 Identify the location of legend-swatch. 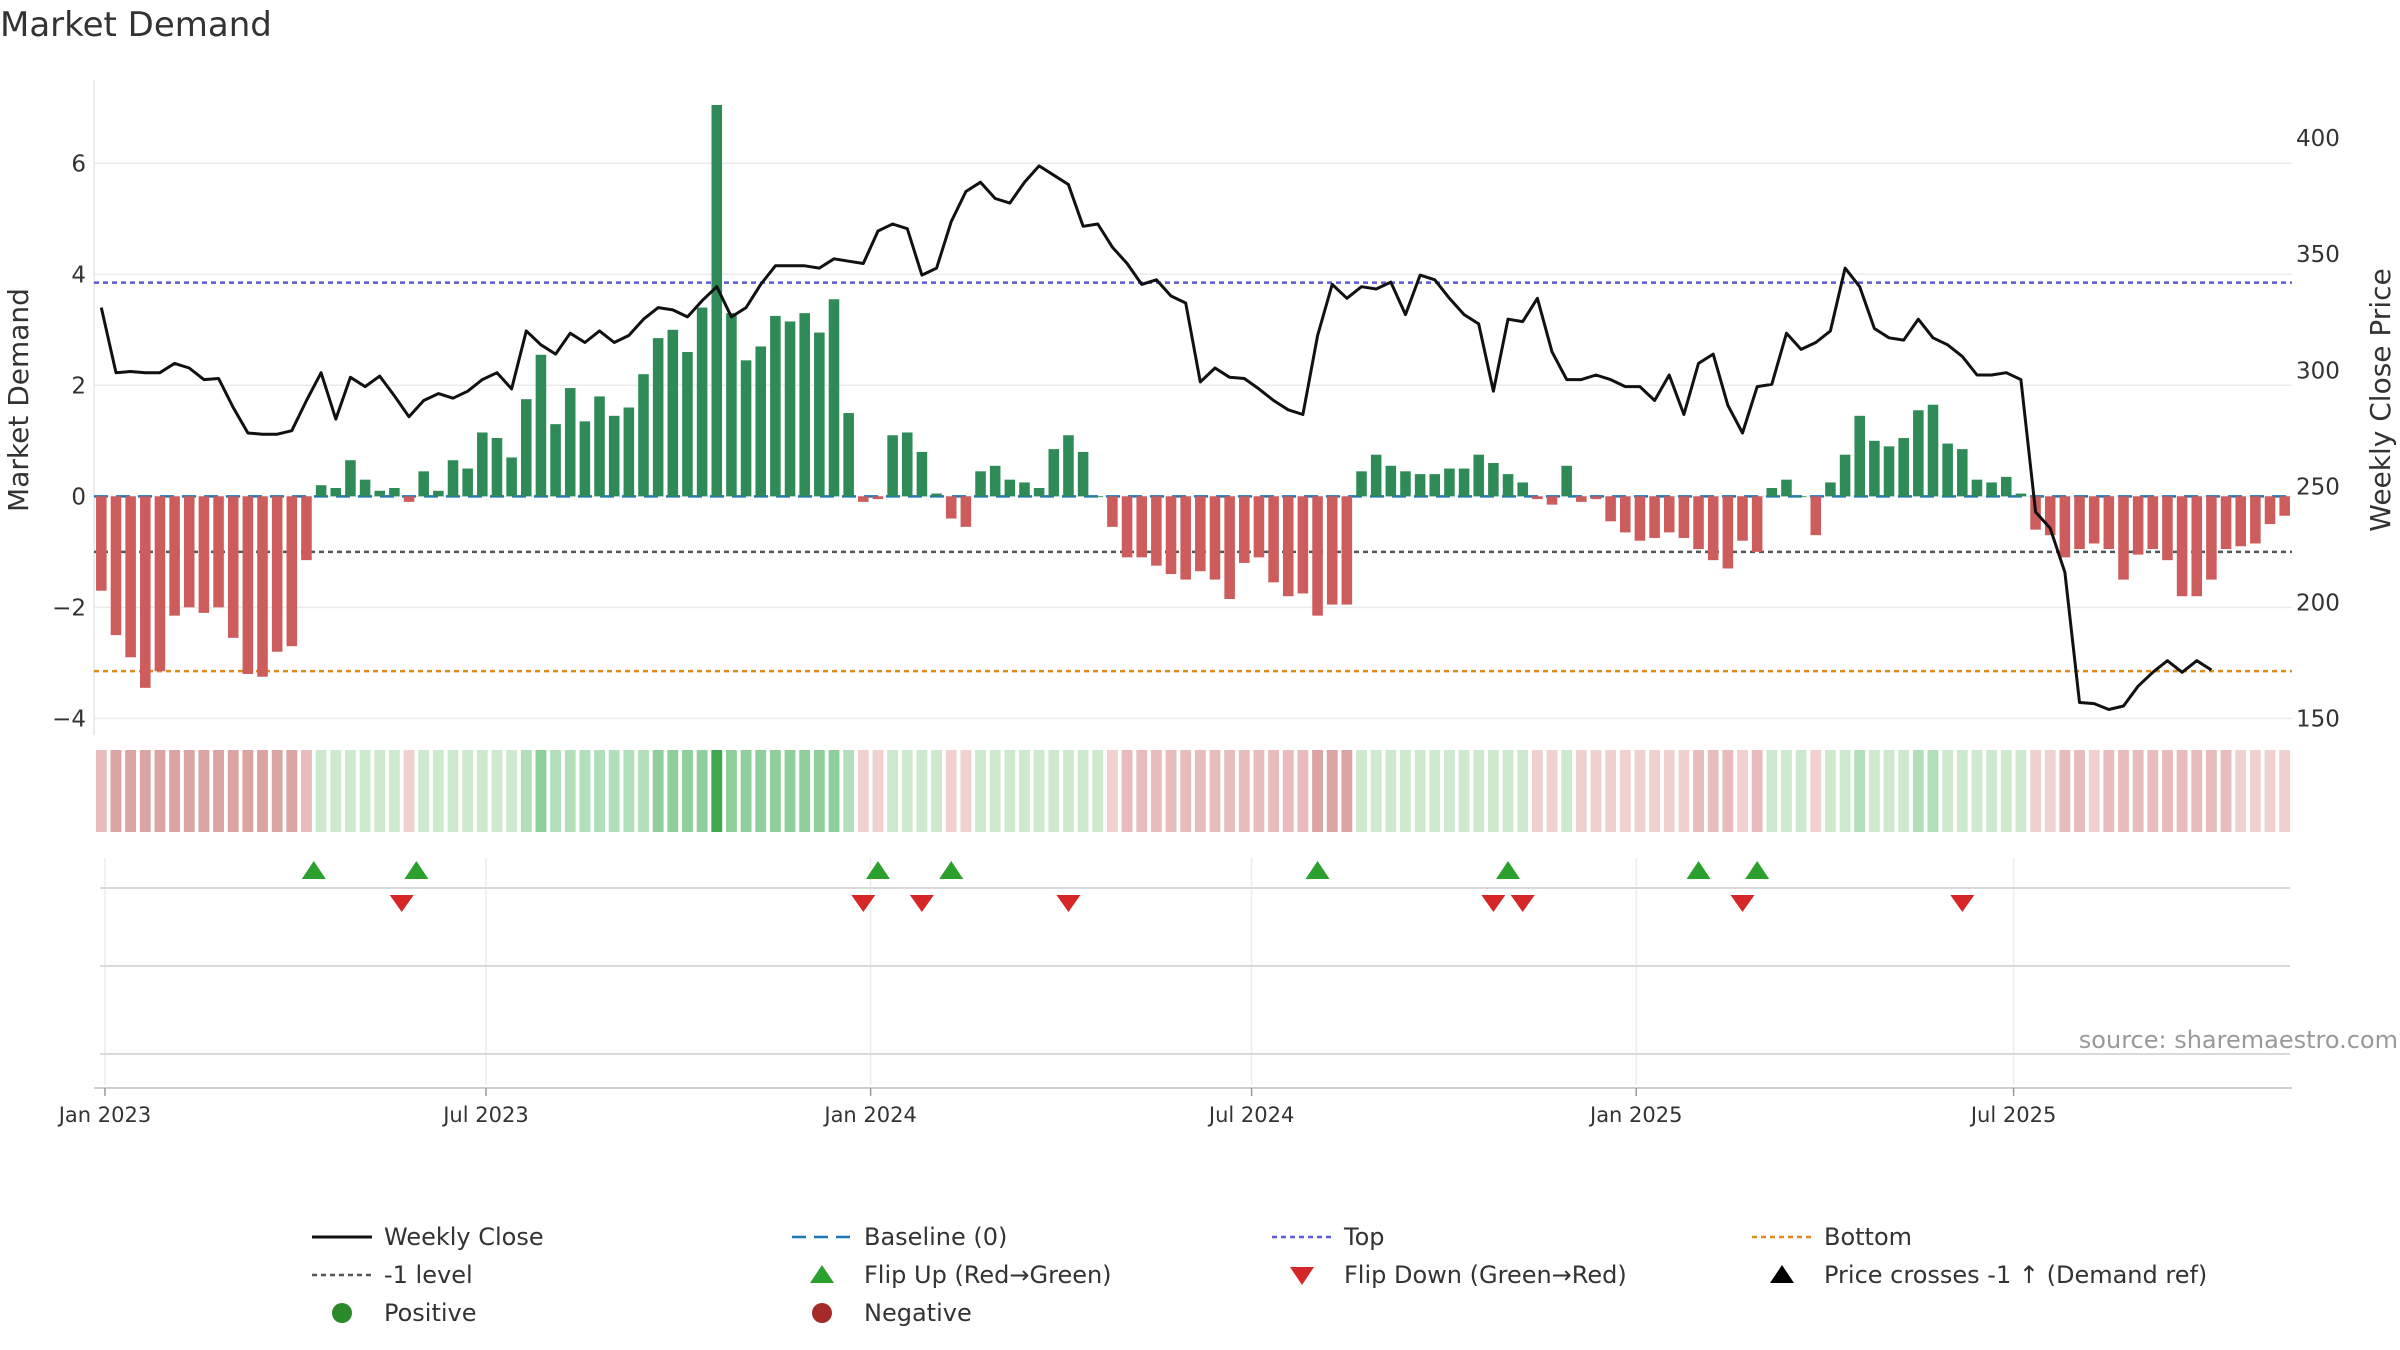
(822, 1274).